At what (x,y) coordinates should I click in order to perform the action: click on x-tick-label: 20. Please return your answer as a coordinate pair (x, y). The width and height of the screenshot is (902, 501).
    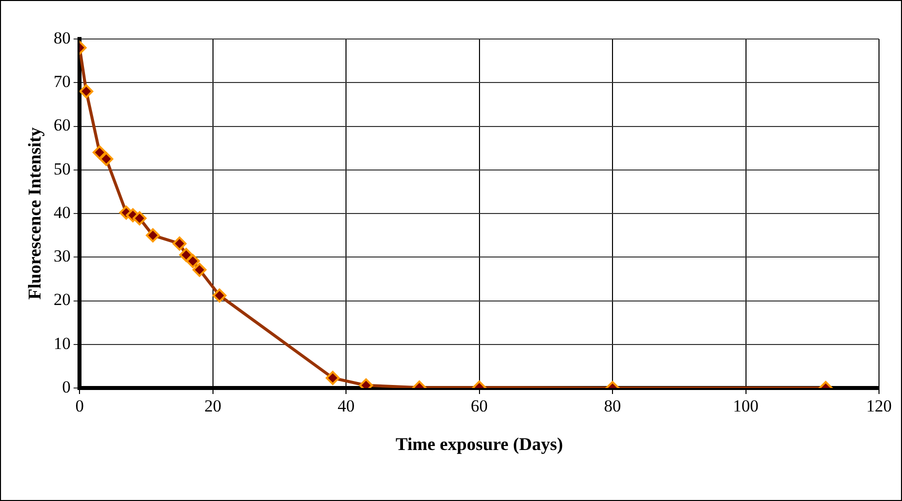
    Looking at the image, I should click on (213, 406).